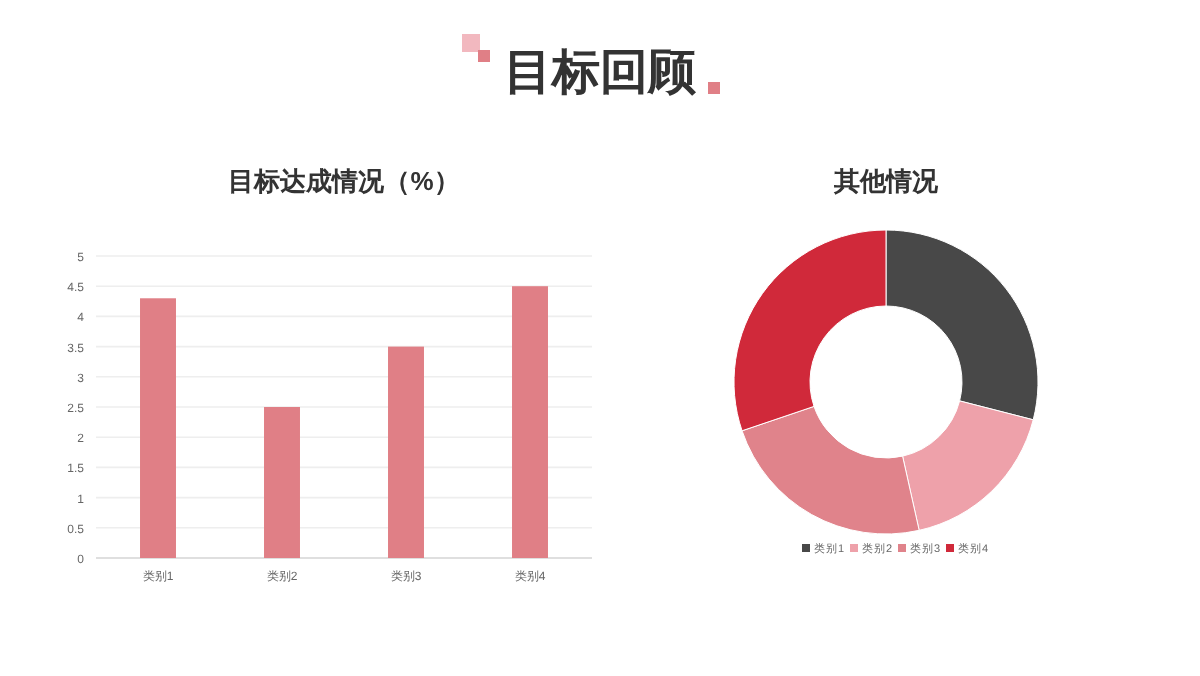 The width and height of the screenshot is (1200, 676). Describe the element at coordinates (601, 73) in the screenshot. I see `text: 目标回顾` at that location.